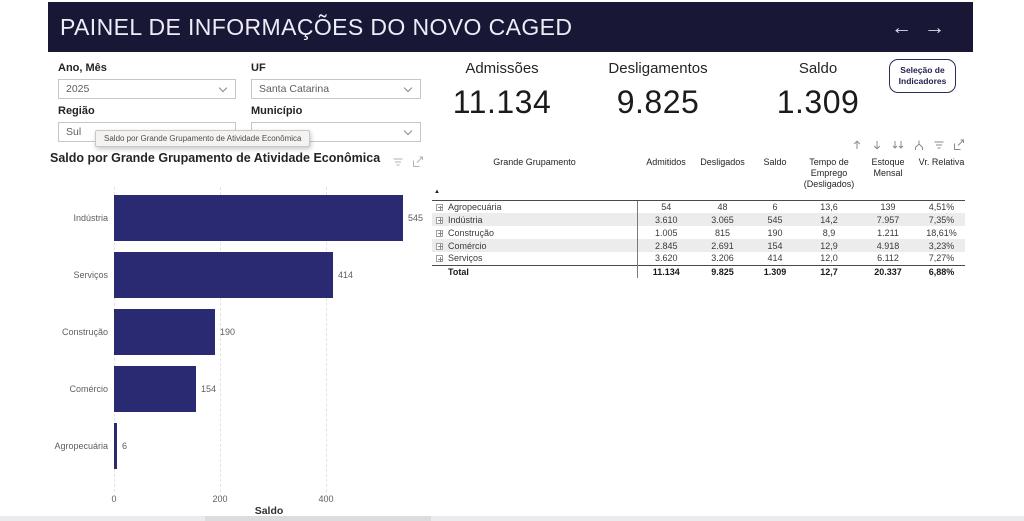 The height and width of the screenshot is (521, 1024). I want to click on table-cell: 4,51%, so click(941, 206).